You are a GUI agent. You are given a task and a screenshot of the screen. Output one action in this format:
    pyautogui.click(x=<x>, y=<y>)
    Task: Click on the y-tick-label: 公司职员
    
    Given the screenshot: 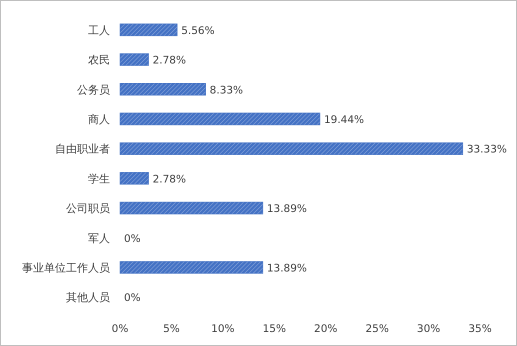 What is the action you would take?
    pyautogui.click(x=88, y=209)
    